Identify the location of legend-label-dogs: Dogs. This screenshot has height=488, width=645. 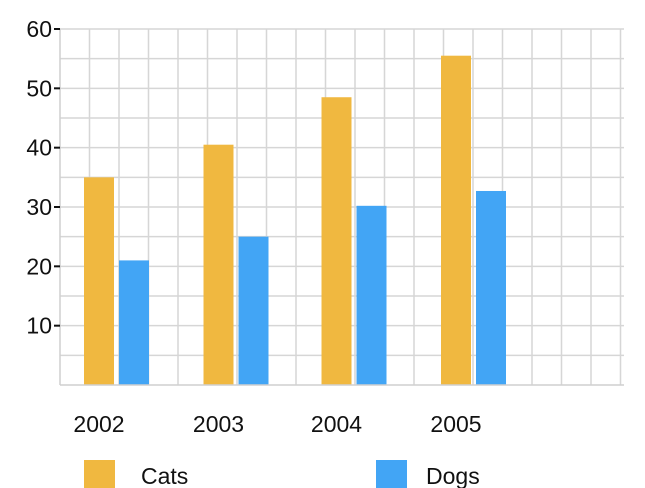
(453, 475).